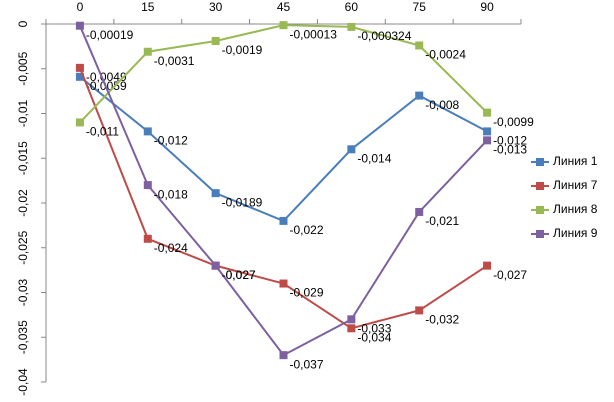 The height and width of the screenshot is (402, 614). I want to click on data-label: -0,024, so click(171, 248).